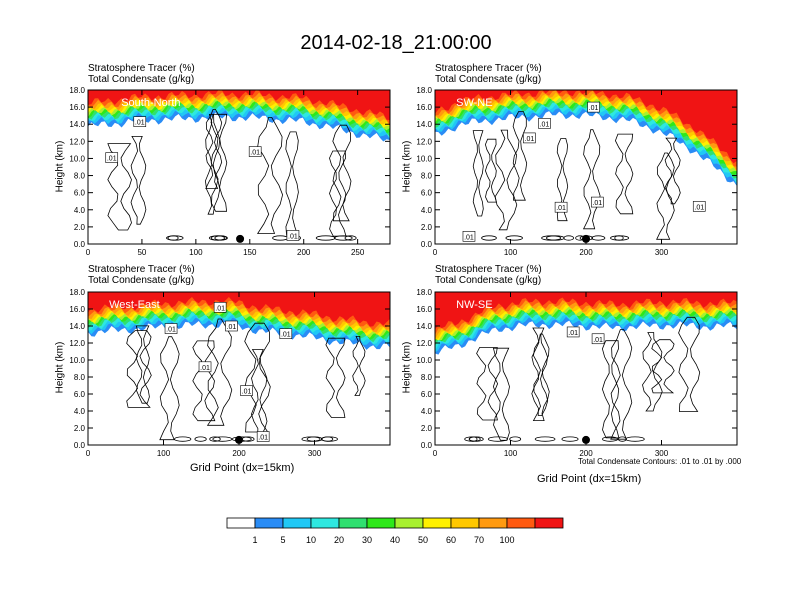  What do you see at coordinates (254, 540) in the screenshot?
I see `colorbar-label: 1` at bounding box center [254, 540].